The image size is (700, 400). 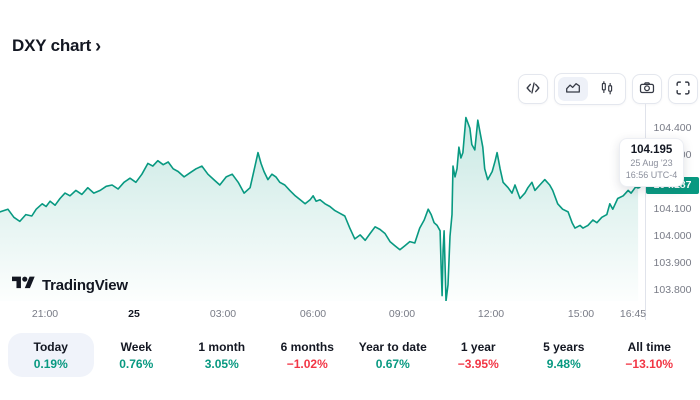 What do you see at coordinates (672, 290) in the screenshot?
I see `price-axis-label: 103.800` at bounding box center [672, 290].